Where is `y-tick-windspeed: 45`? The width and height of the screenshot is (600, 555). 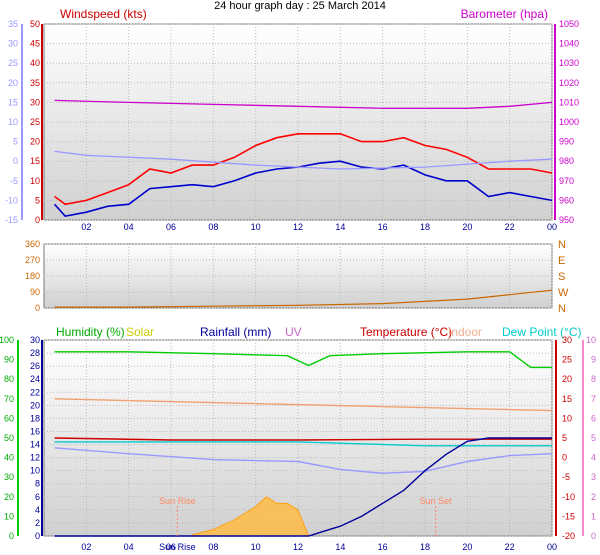 y-tick-windspeed: 45 is located at coordinates (35, 44).